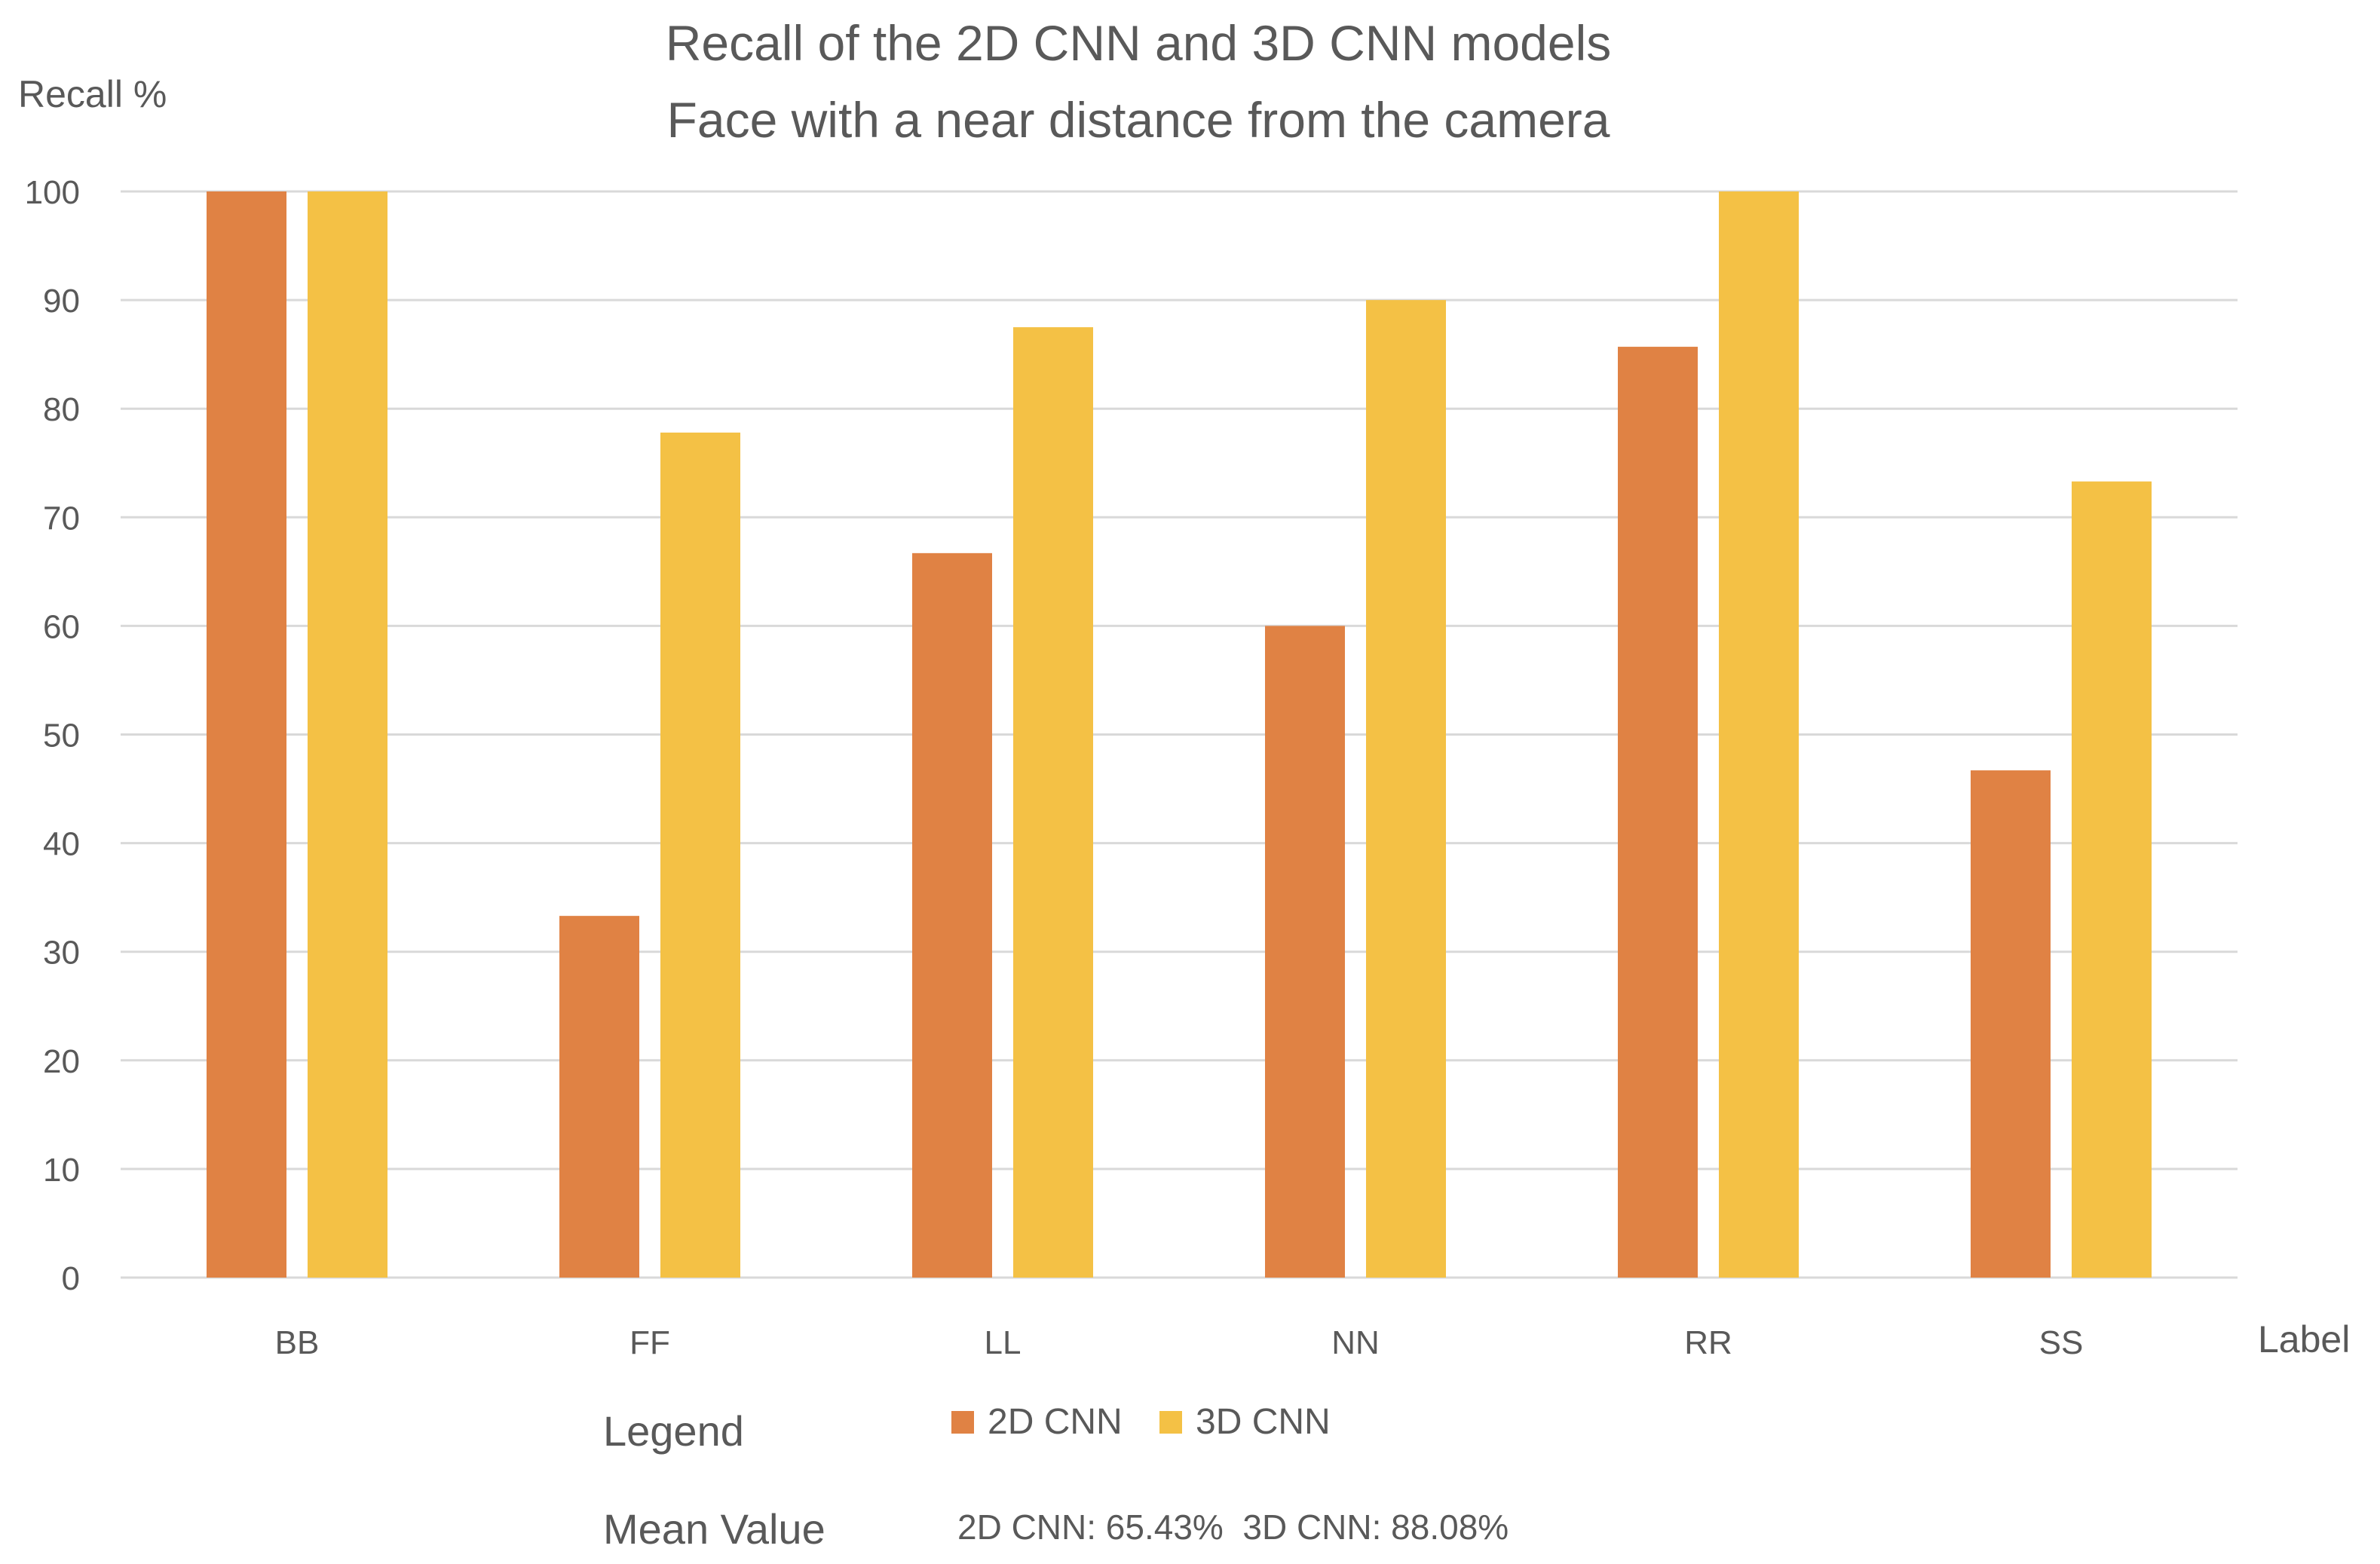  I want to click on x-tick-label: RR, so click(1708, 1342).